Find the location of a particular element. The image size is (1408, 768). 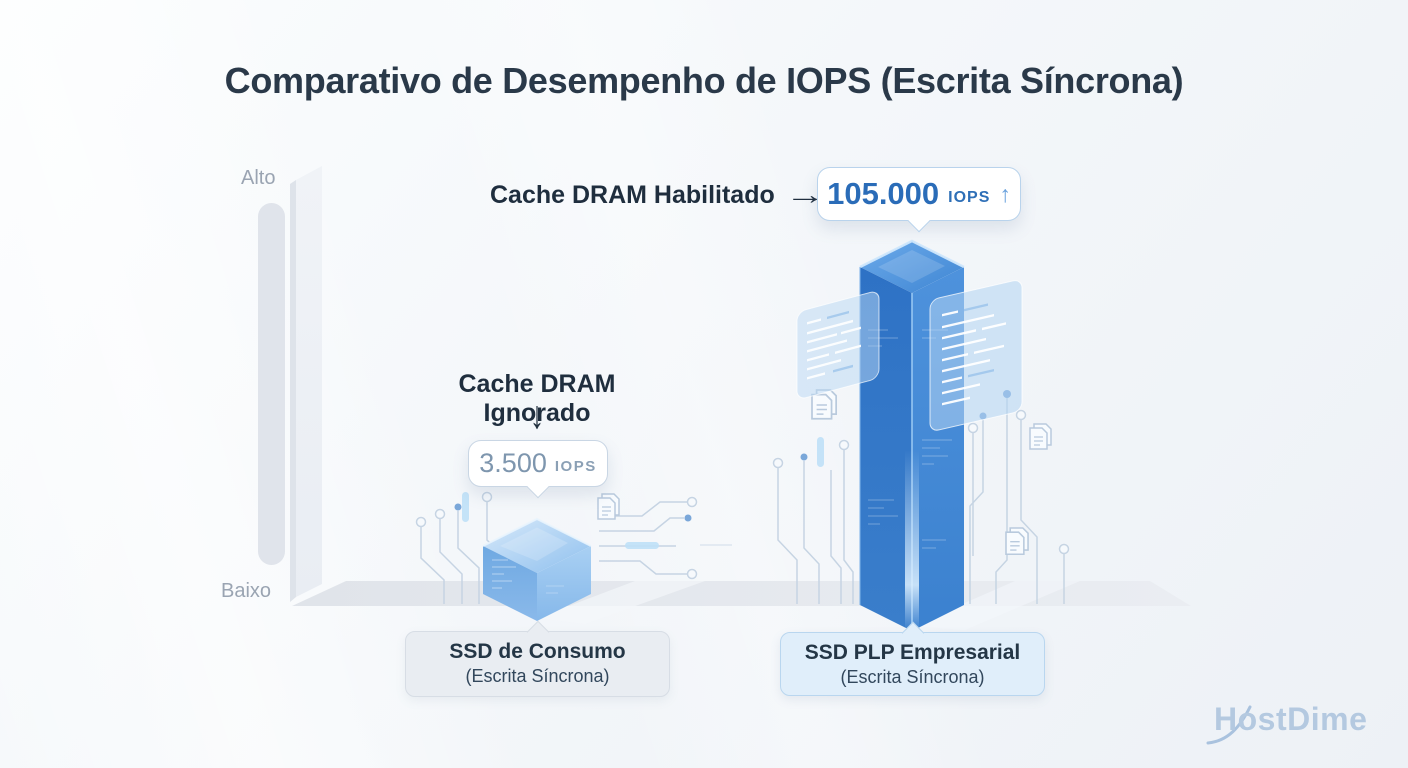

consumer-unit: IOPS is located at coordinates (575, 466).